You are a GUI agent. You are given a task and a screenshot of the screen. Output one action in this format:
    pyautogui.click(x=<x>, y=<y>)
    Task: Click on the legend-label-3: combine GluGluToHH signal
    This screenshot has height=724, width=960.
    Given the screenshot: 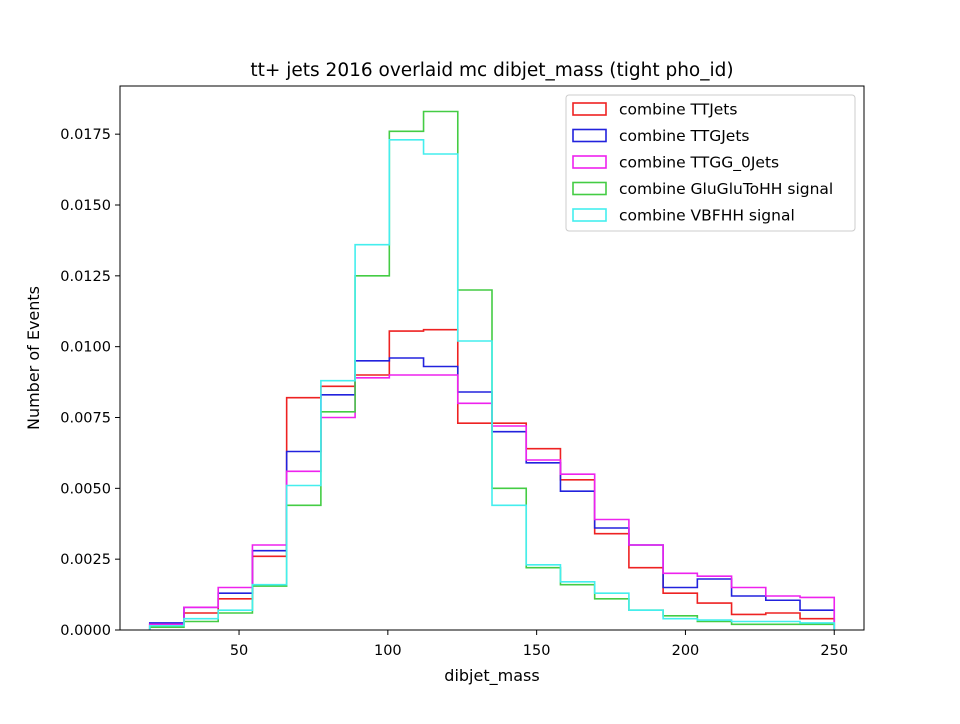 What is the action you would take?
    pyautogui.click(x=726, y=189)
    